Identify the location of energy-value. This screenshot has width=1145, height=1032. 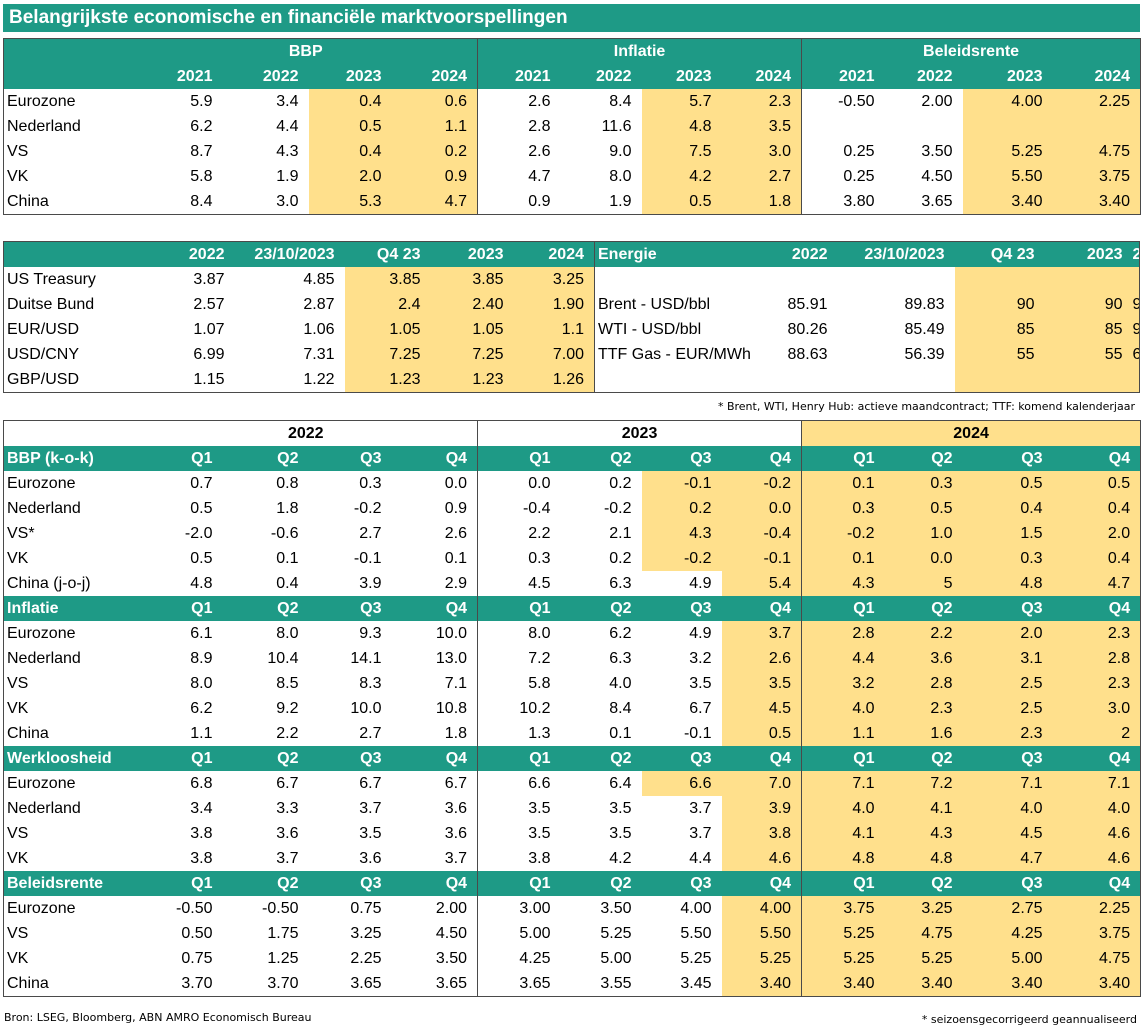
(1136, 380).